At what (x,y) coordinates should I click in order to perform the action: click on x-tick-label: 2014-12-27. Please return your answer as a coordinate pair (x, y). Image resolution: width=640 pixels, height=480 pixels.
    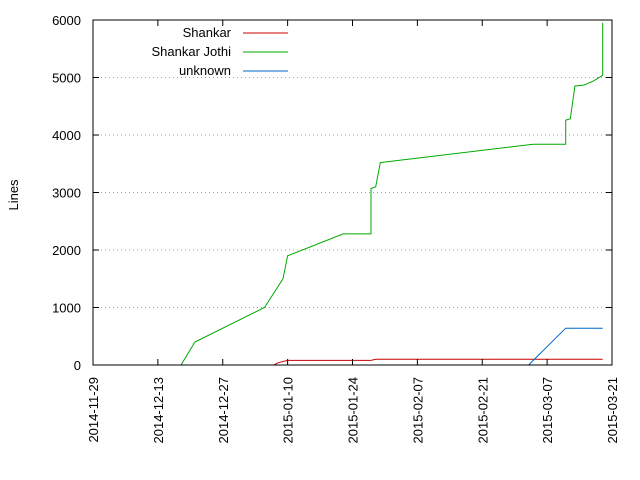
    Looking at the image, I should click on (223, 410).